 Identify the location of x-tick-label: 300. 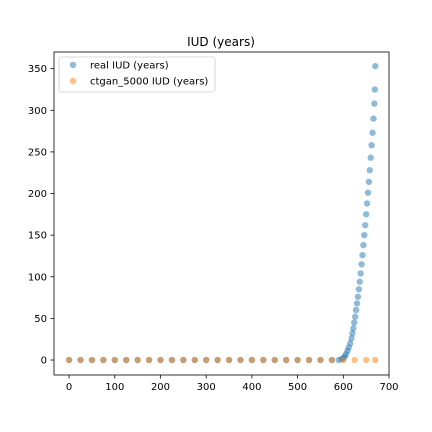
(206, 387).